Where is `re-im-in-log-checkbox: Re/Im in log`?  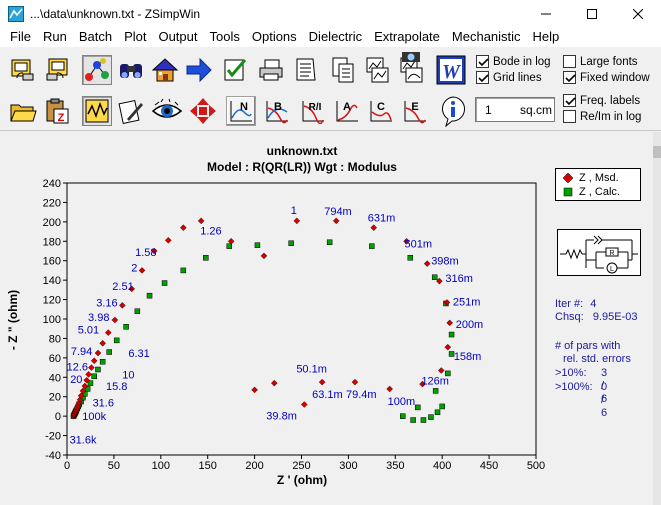 re-im-in-log-checkbox: Re/Im in log is located at coordinates (602, 116).